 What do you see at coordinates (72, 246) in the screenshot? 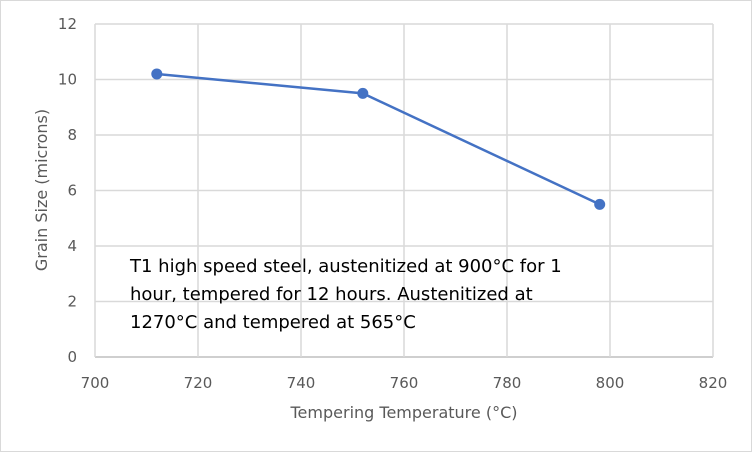
I see `y-tick-label: 4` at bounding box center [72, 246].